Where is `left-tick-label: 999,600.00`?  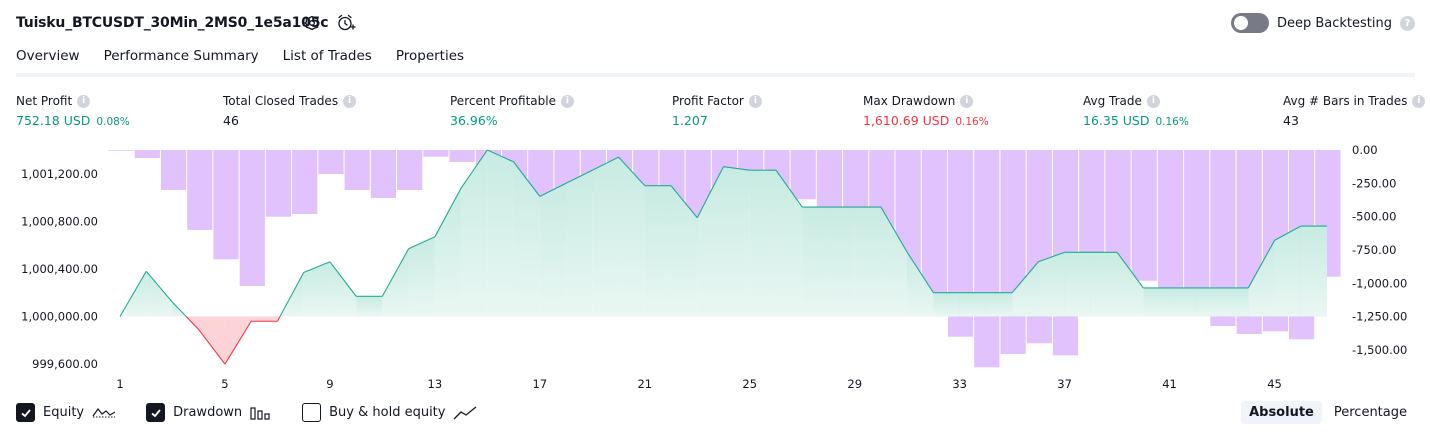 left-tick-label: 999,600.00 is located at coordinates (65, 364).